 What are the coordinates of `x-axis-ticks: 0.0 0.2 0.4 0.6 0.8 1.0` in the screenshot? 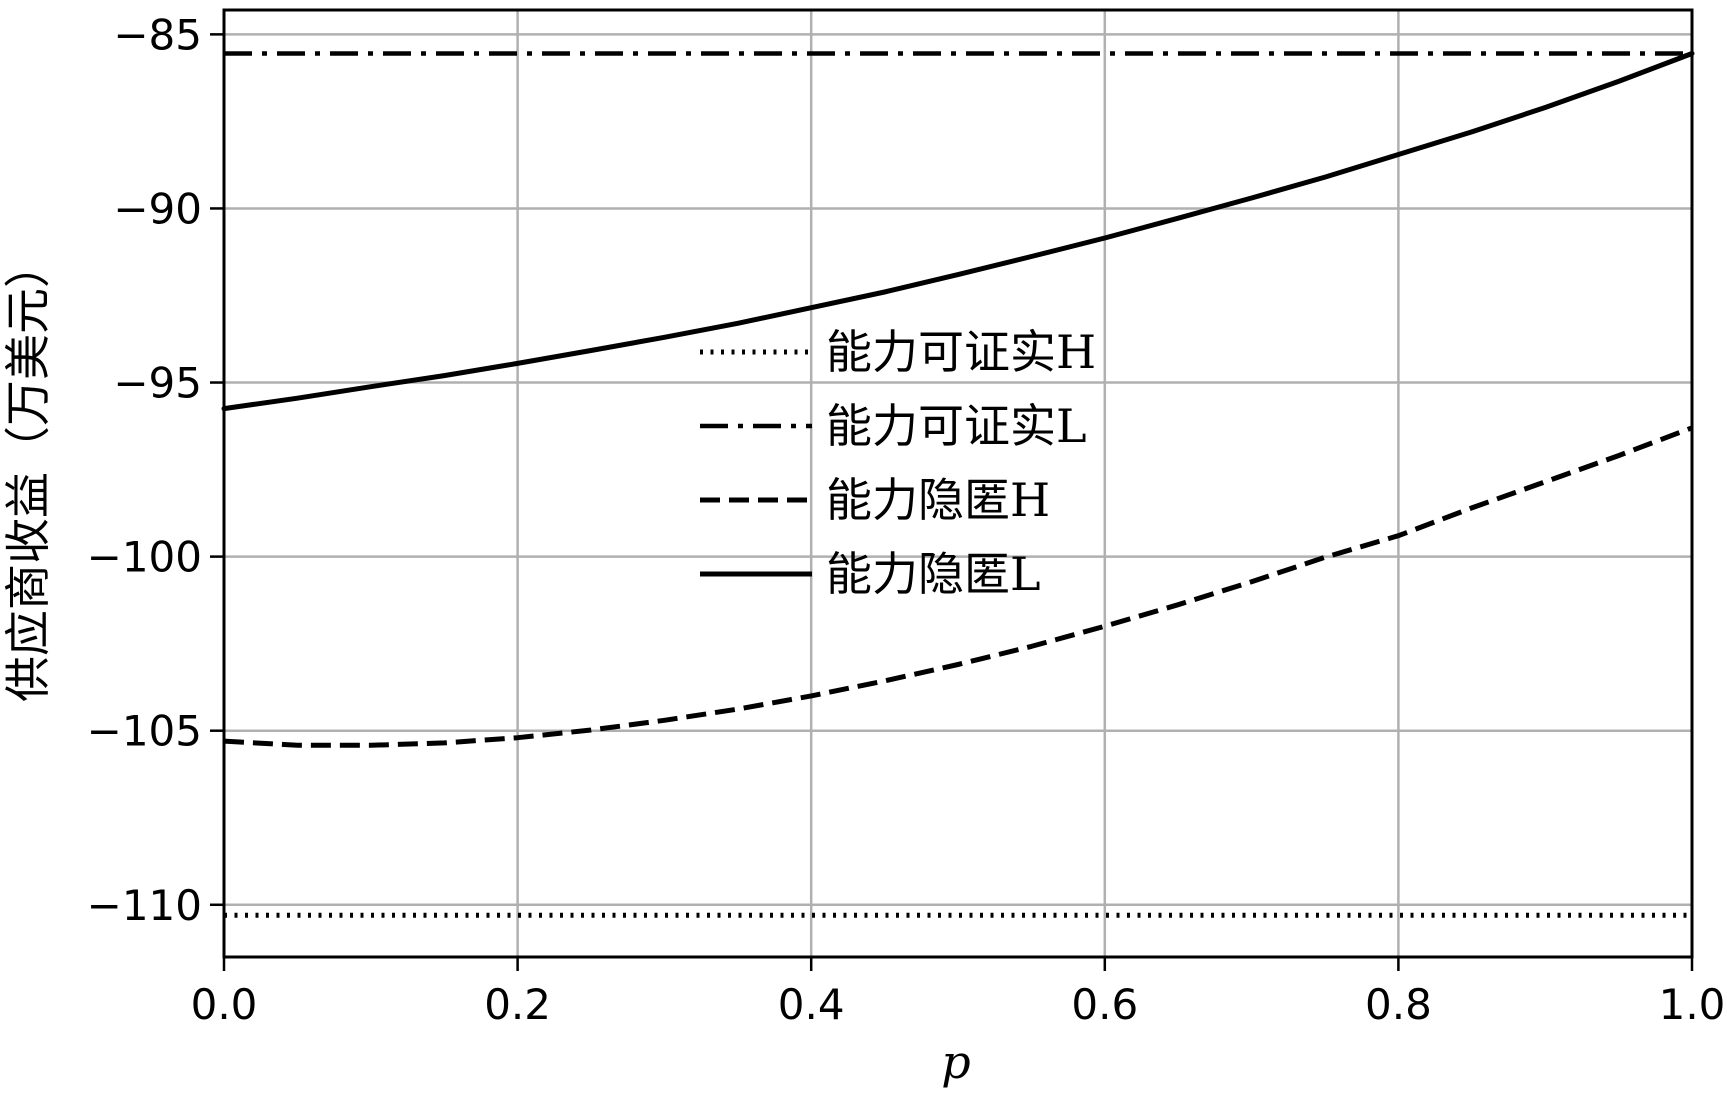 It's located at (958, 993).